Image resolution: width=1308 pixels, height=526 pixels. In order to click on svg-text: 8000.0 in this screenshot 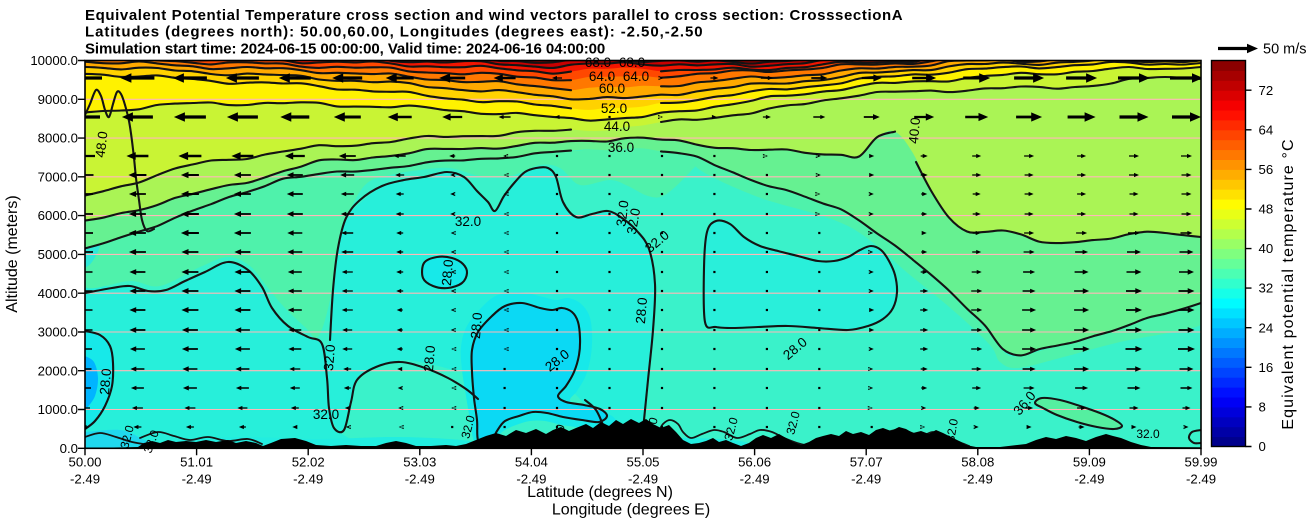, I will do `click(58, 138)`.